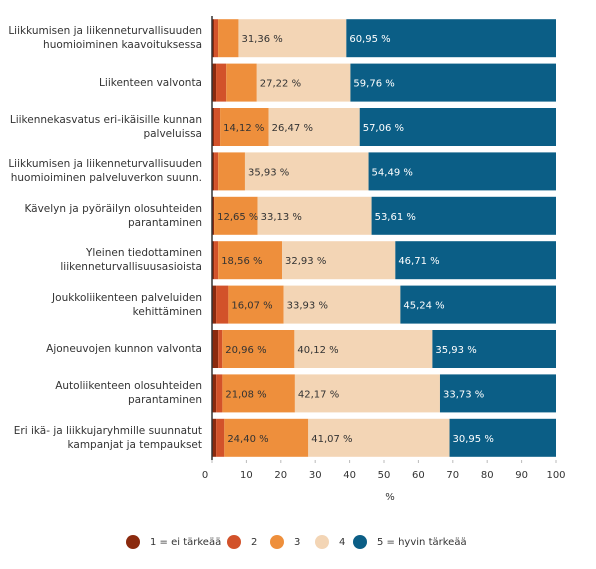 The height and width of the screenshot is (569, 596). Describe the element at coordinates (418, 475) in the screenshot. I see `x-tick-label: 60` at that location.